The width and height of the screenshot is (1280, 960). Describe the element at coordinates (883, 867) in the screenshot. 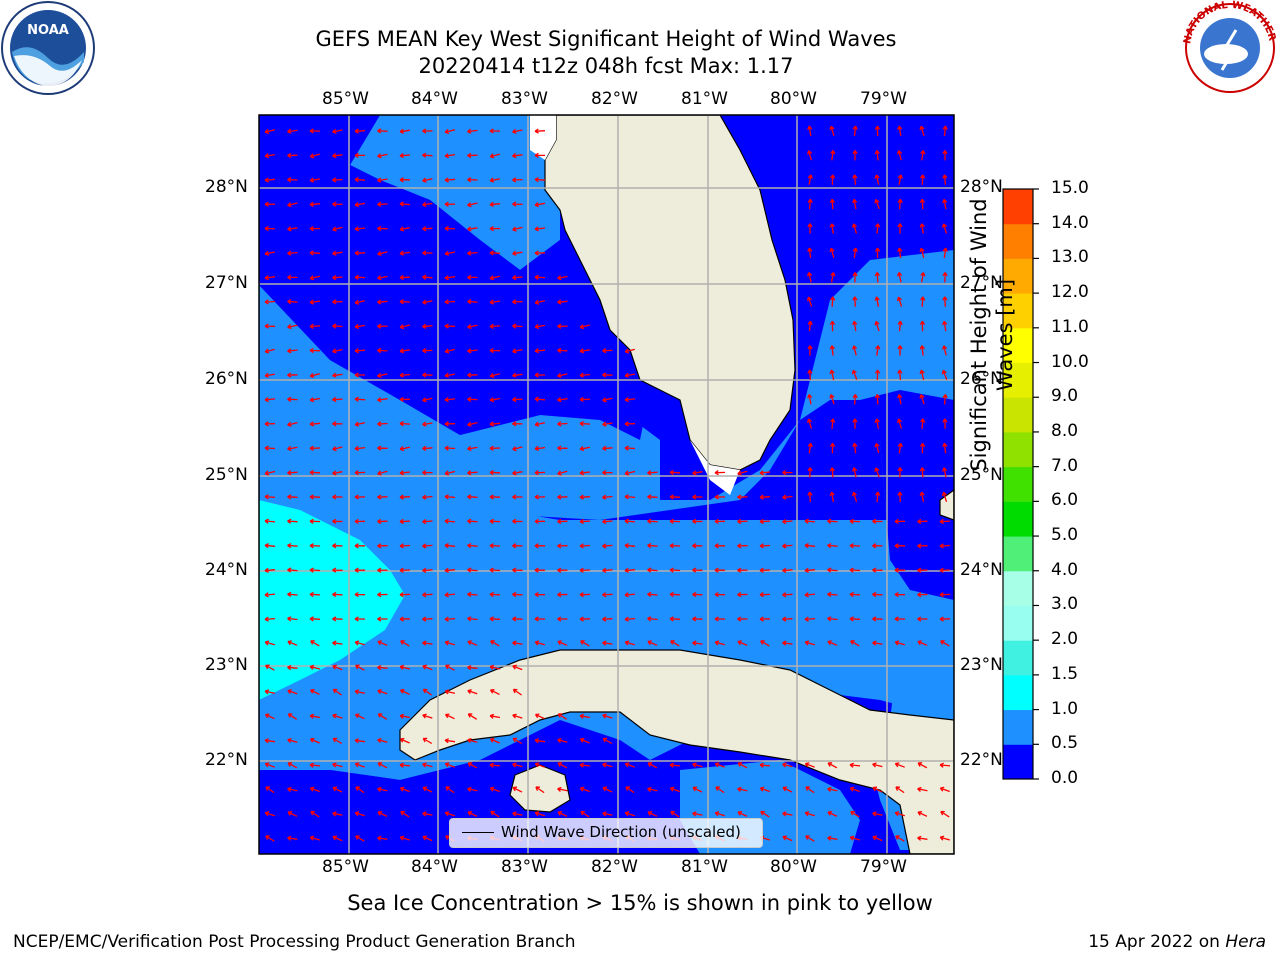

I see `lon-tick-bottom: 79°W` at that location.